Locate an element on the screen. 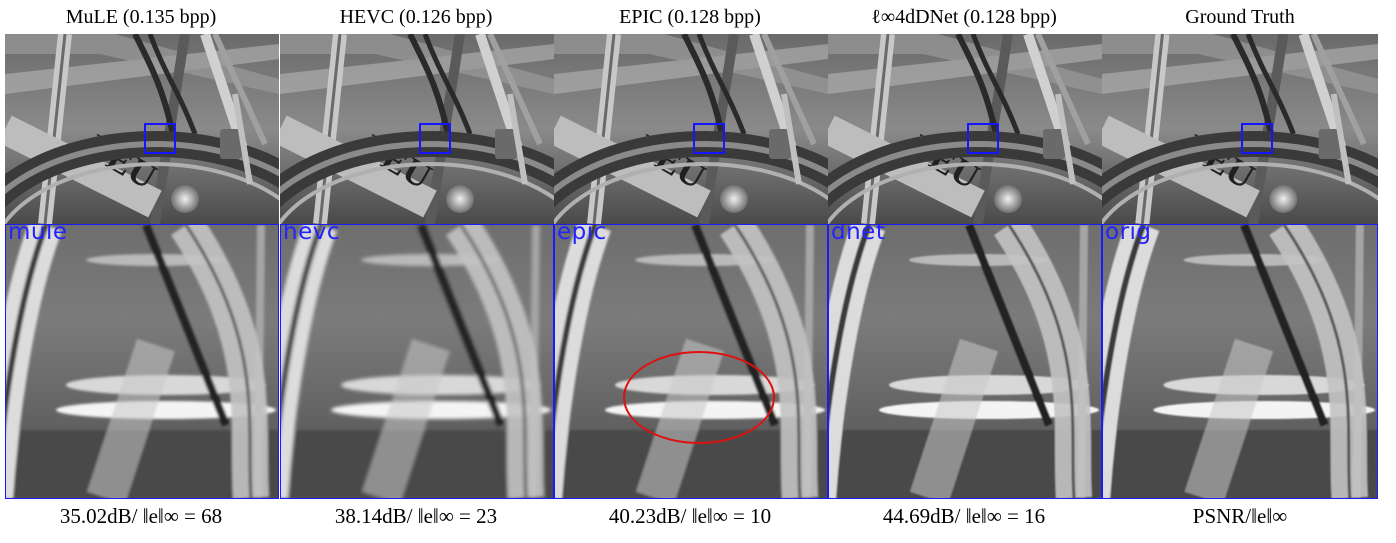 The width and height of the screenshot is (1396, 543). column-title-ground-truth: Ground Truth is located at coordinates (1240, 17).